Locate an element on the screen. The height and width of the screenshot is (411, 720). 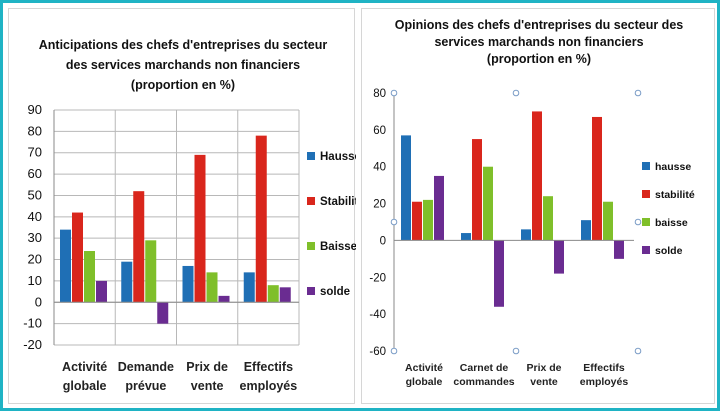
chart1-y-tick-label: 10 is located at coordinates (35, 280).